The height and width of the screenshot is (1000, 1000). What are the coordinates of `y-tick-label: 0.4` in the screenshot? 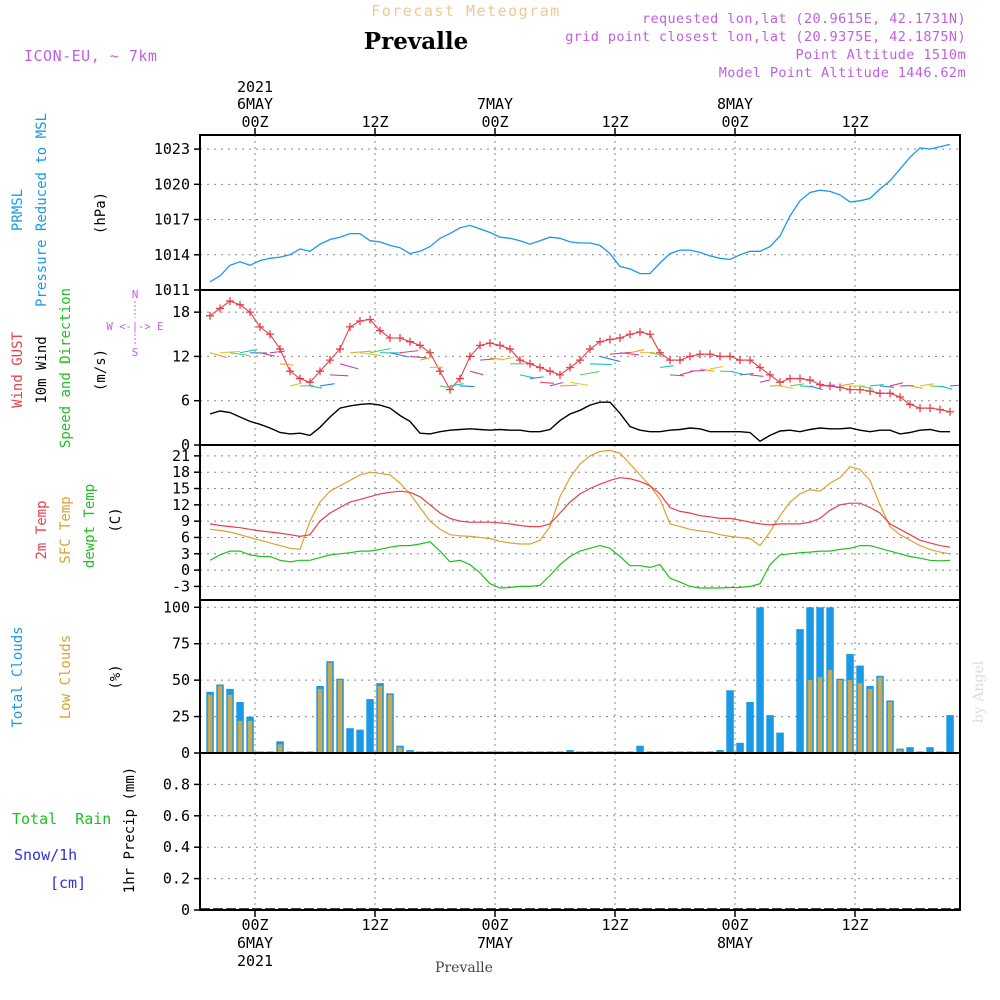 It's located at (176, 847).